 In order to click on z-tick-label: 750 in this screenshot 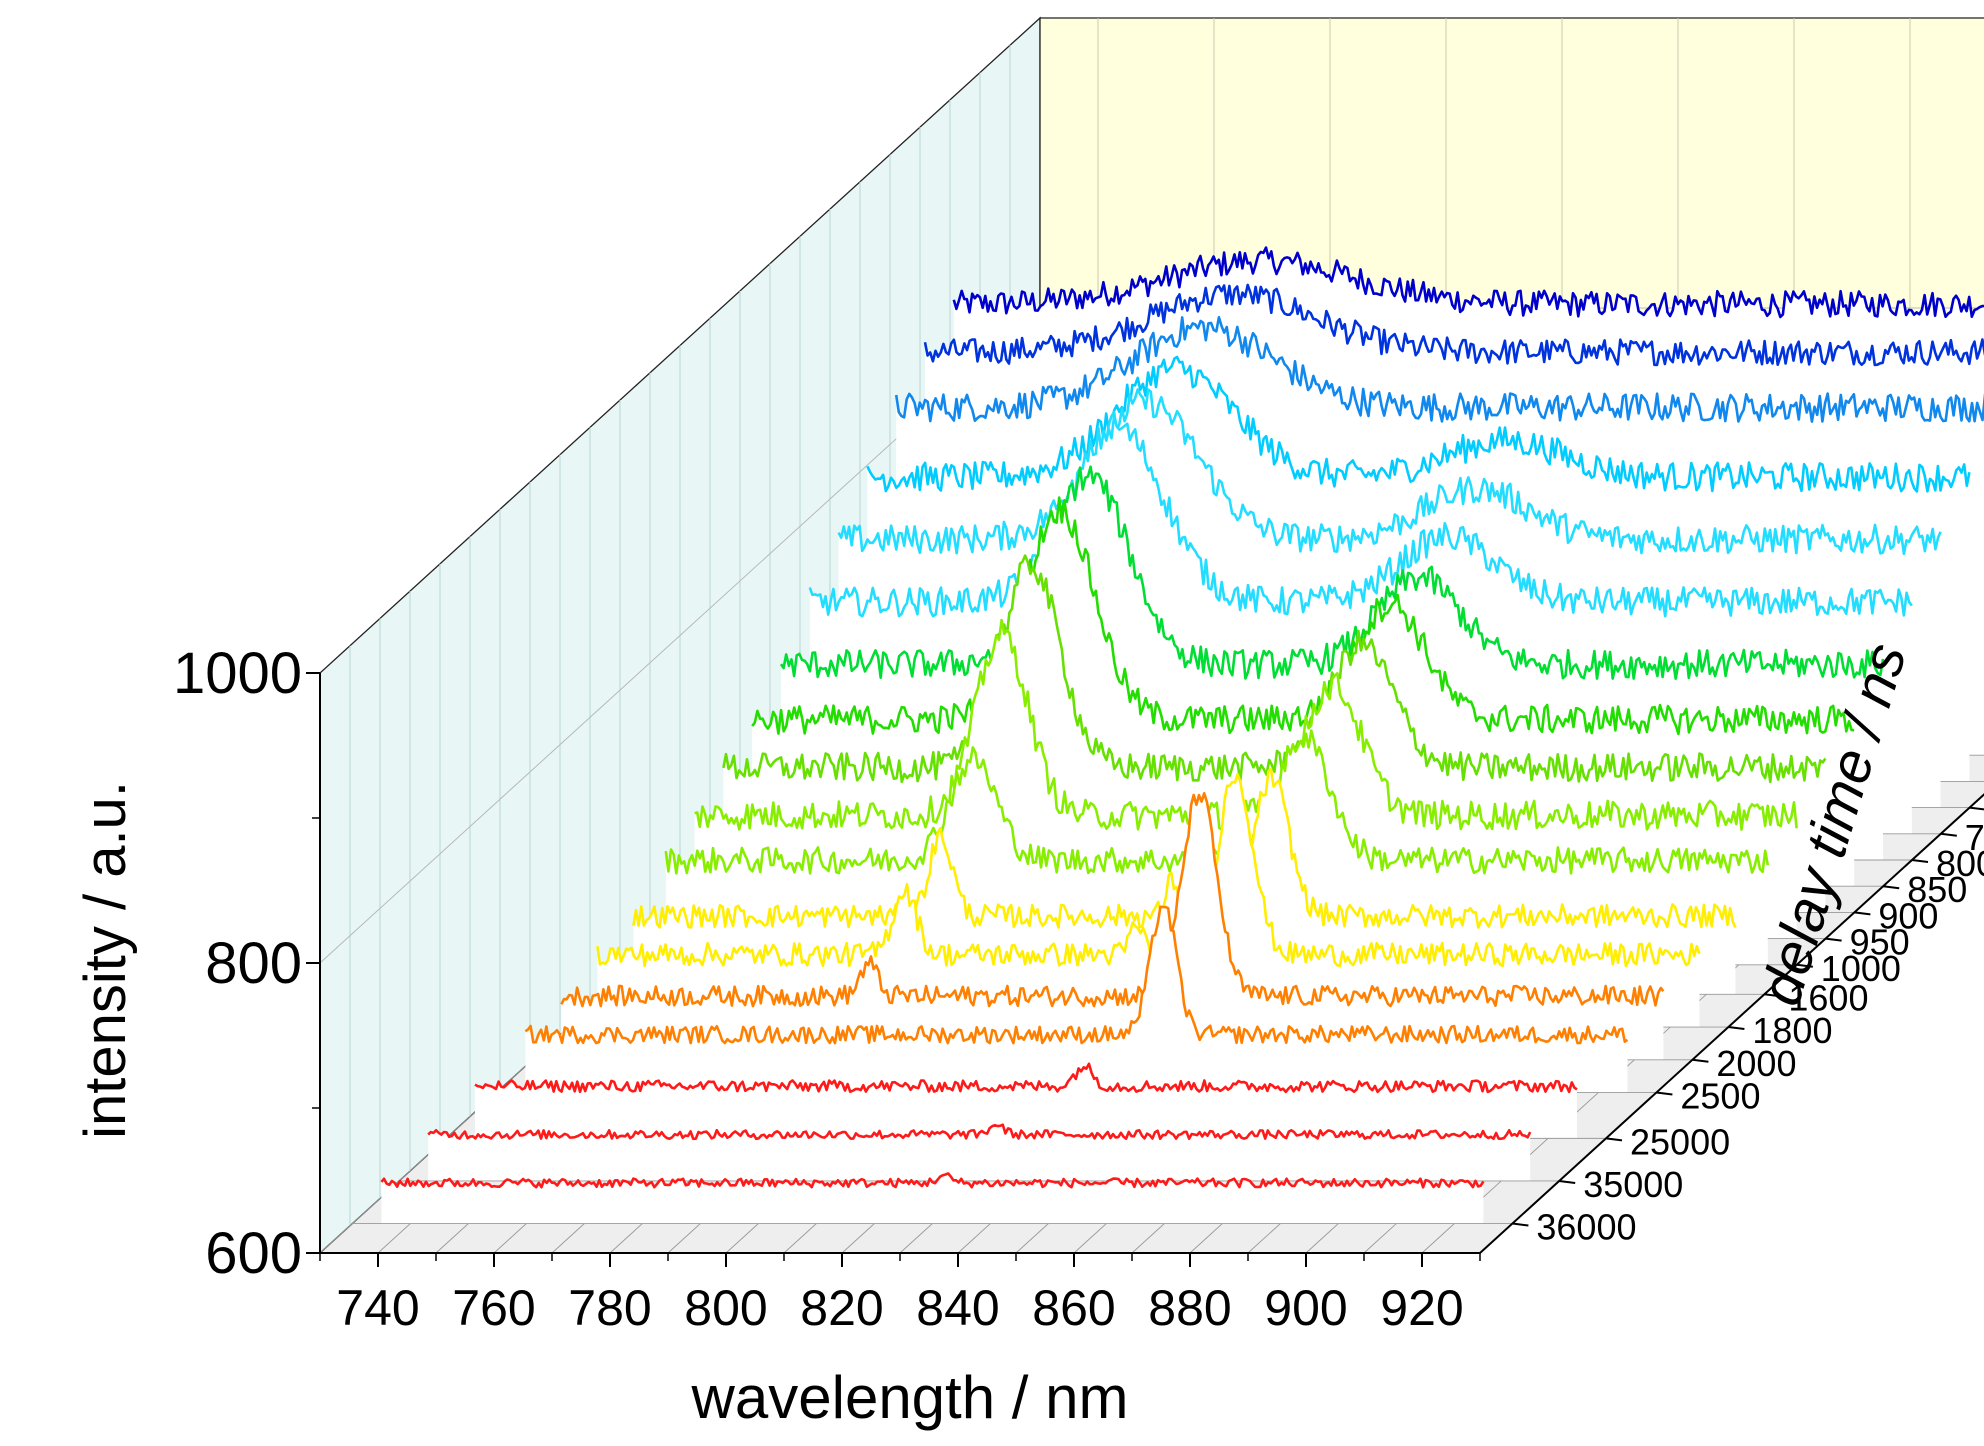, I will do `click(1974, 837)`.